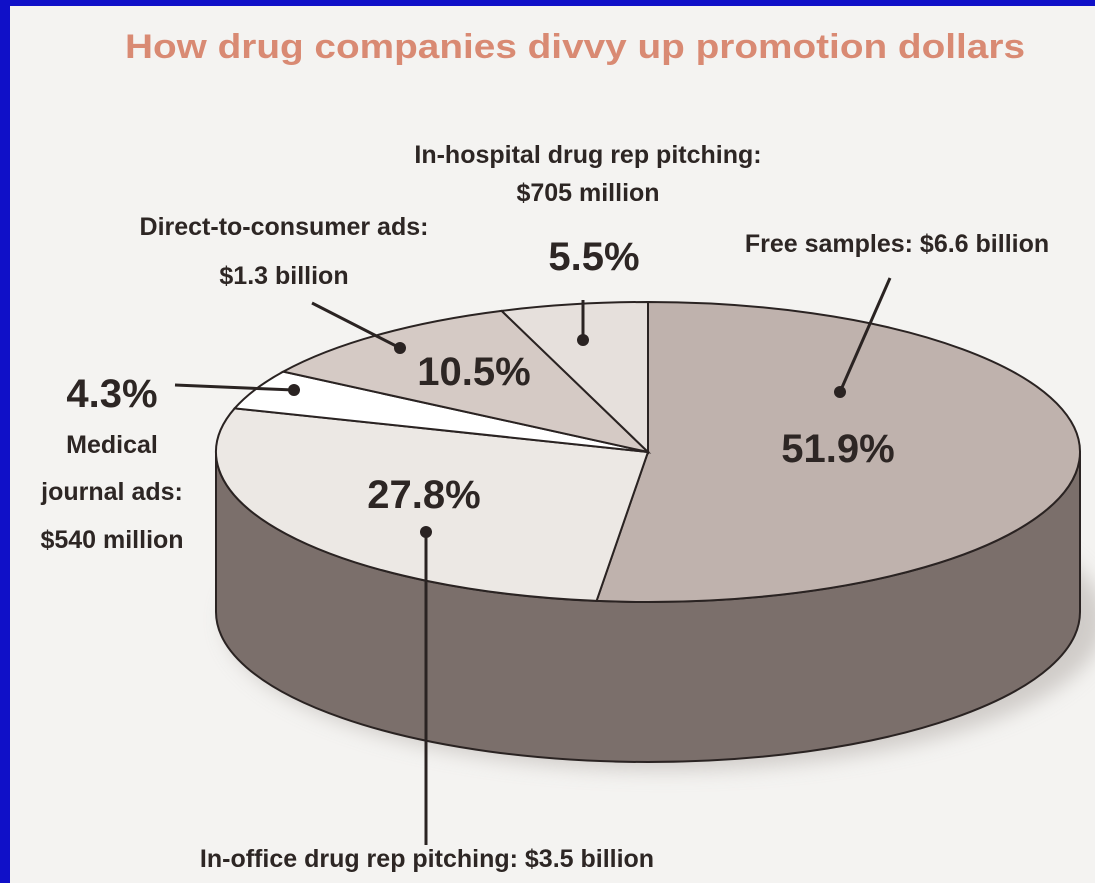 Image resolution: width=1095 pixels, height=883 pixels. What do you see at coordinates (294, 390) in the screenshot?
I see `dot-medical-journal` at bounding box center [294, 390].